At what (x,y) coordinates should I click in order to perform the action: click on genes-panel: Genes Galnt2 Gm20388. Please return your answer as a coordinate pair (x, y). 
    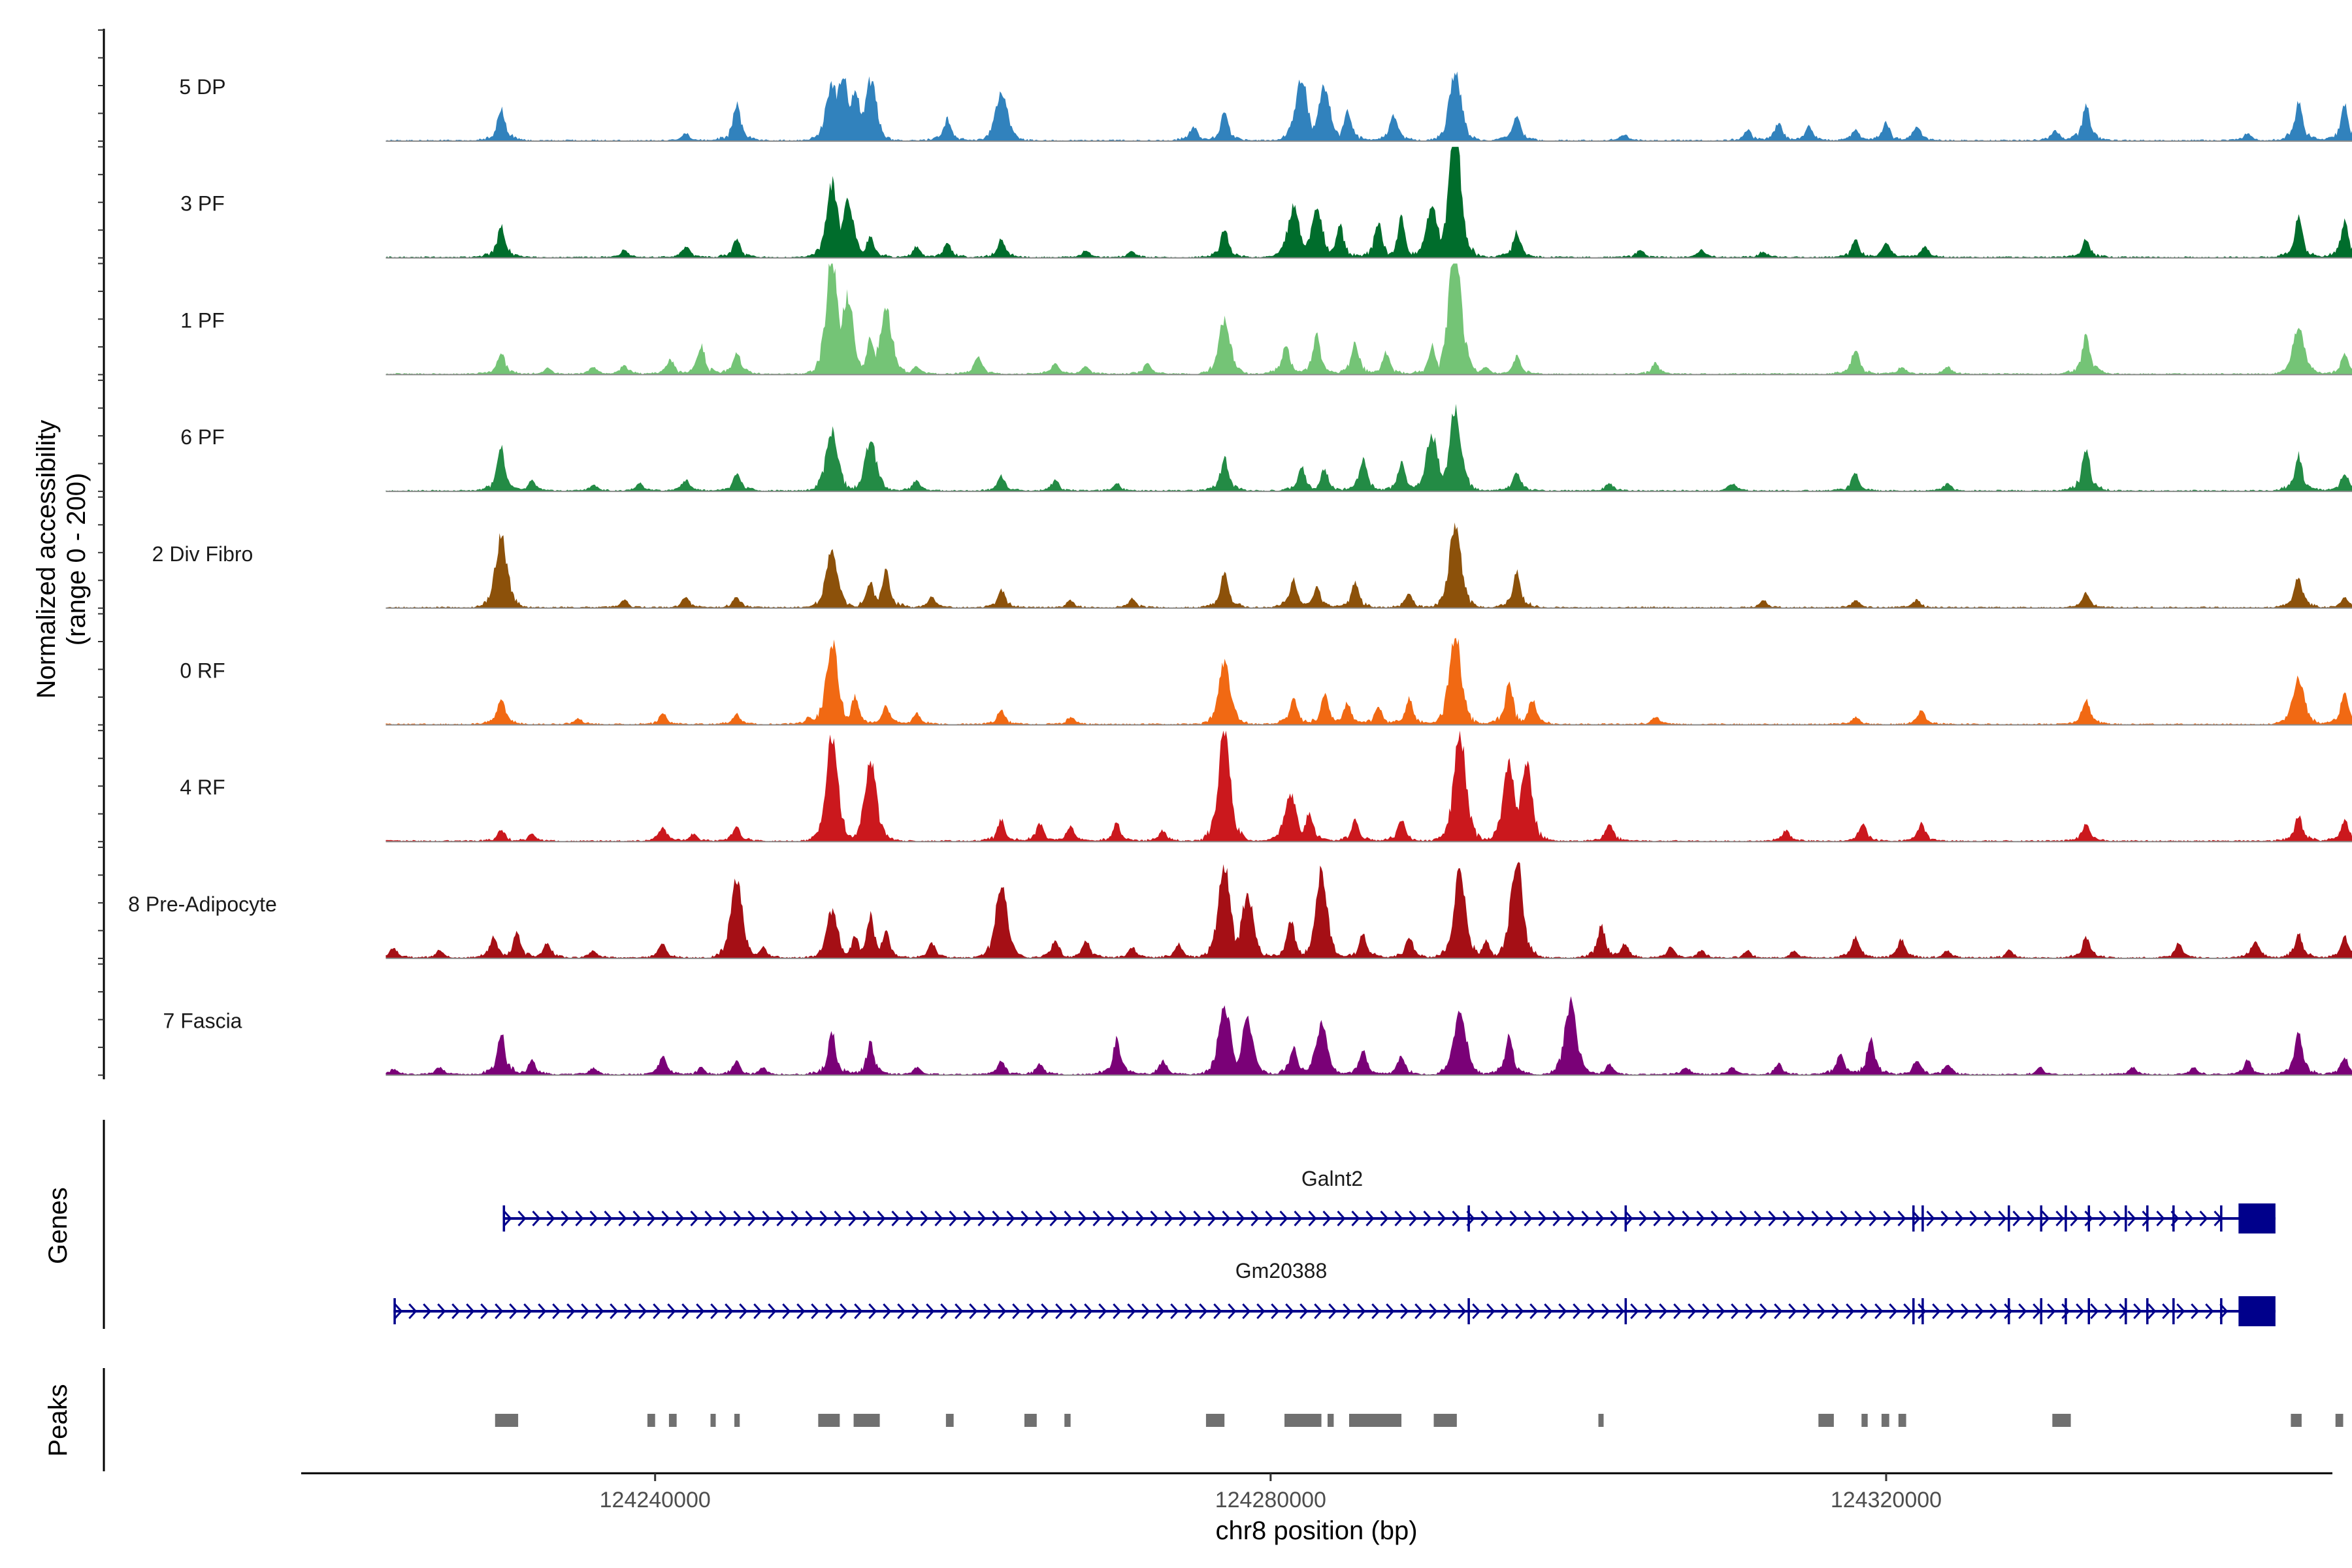
    Looking at the image, I should click on (1160, 1224).